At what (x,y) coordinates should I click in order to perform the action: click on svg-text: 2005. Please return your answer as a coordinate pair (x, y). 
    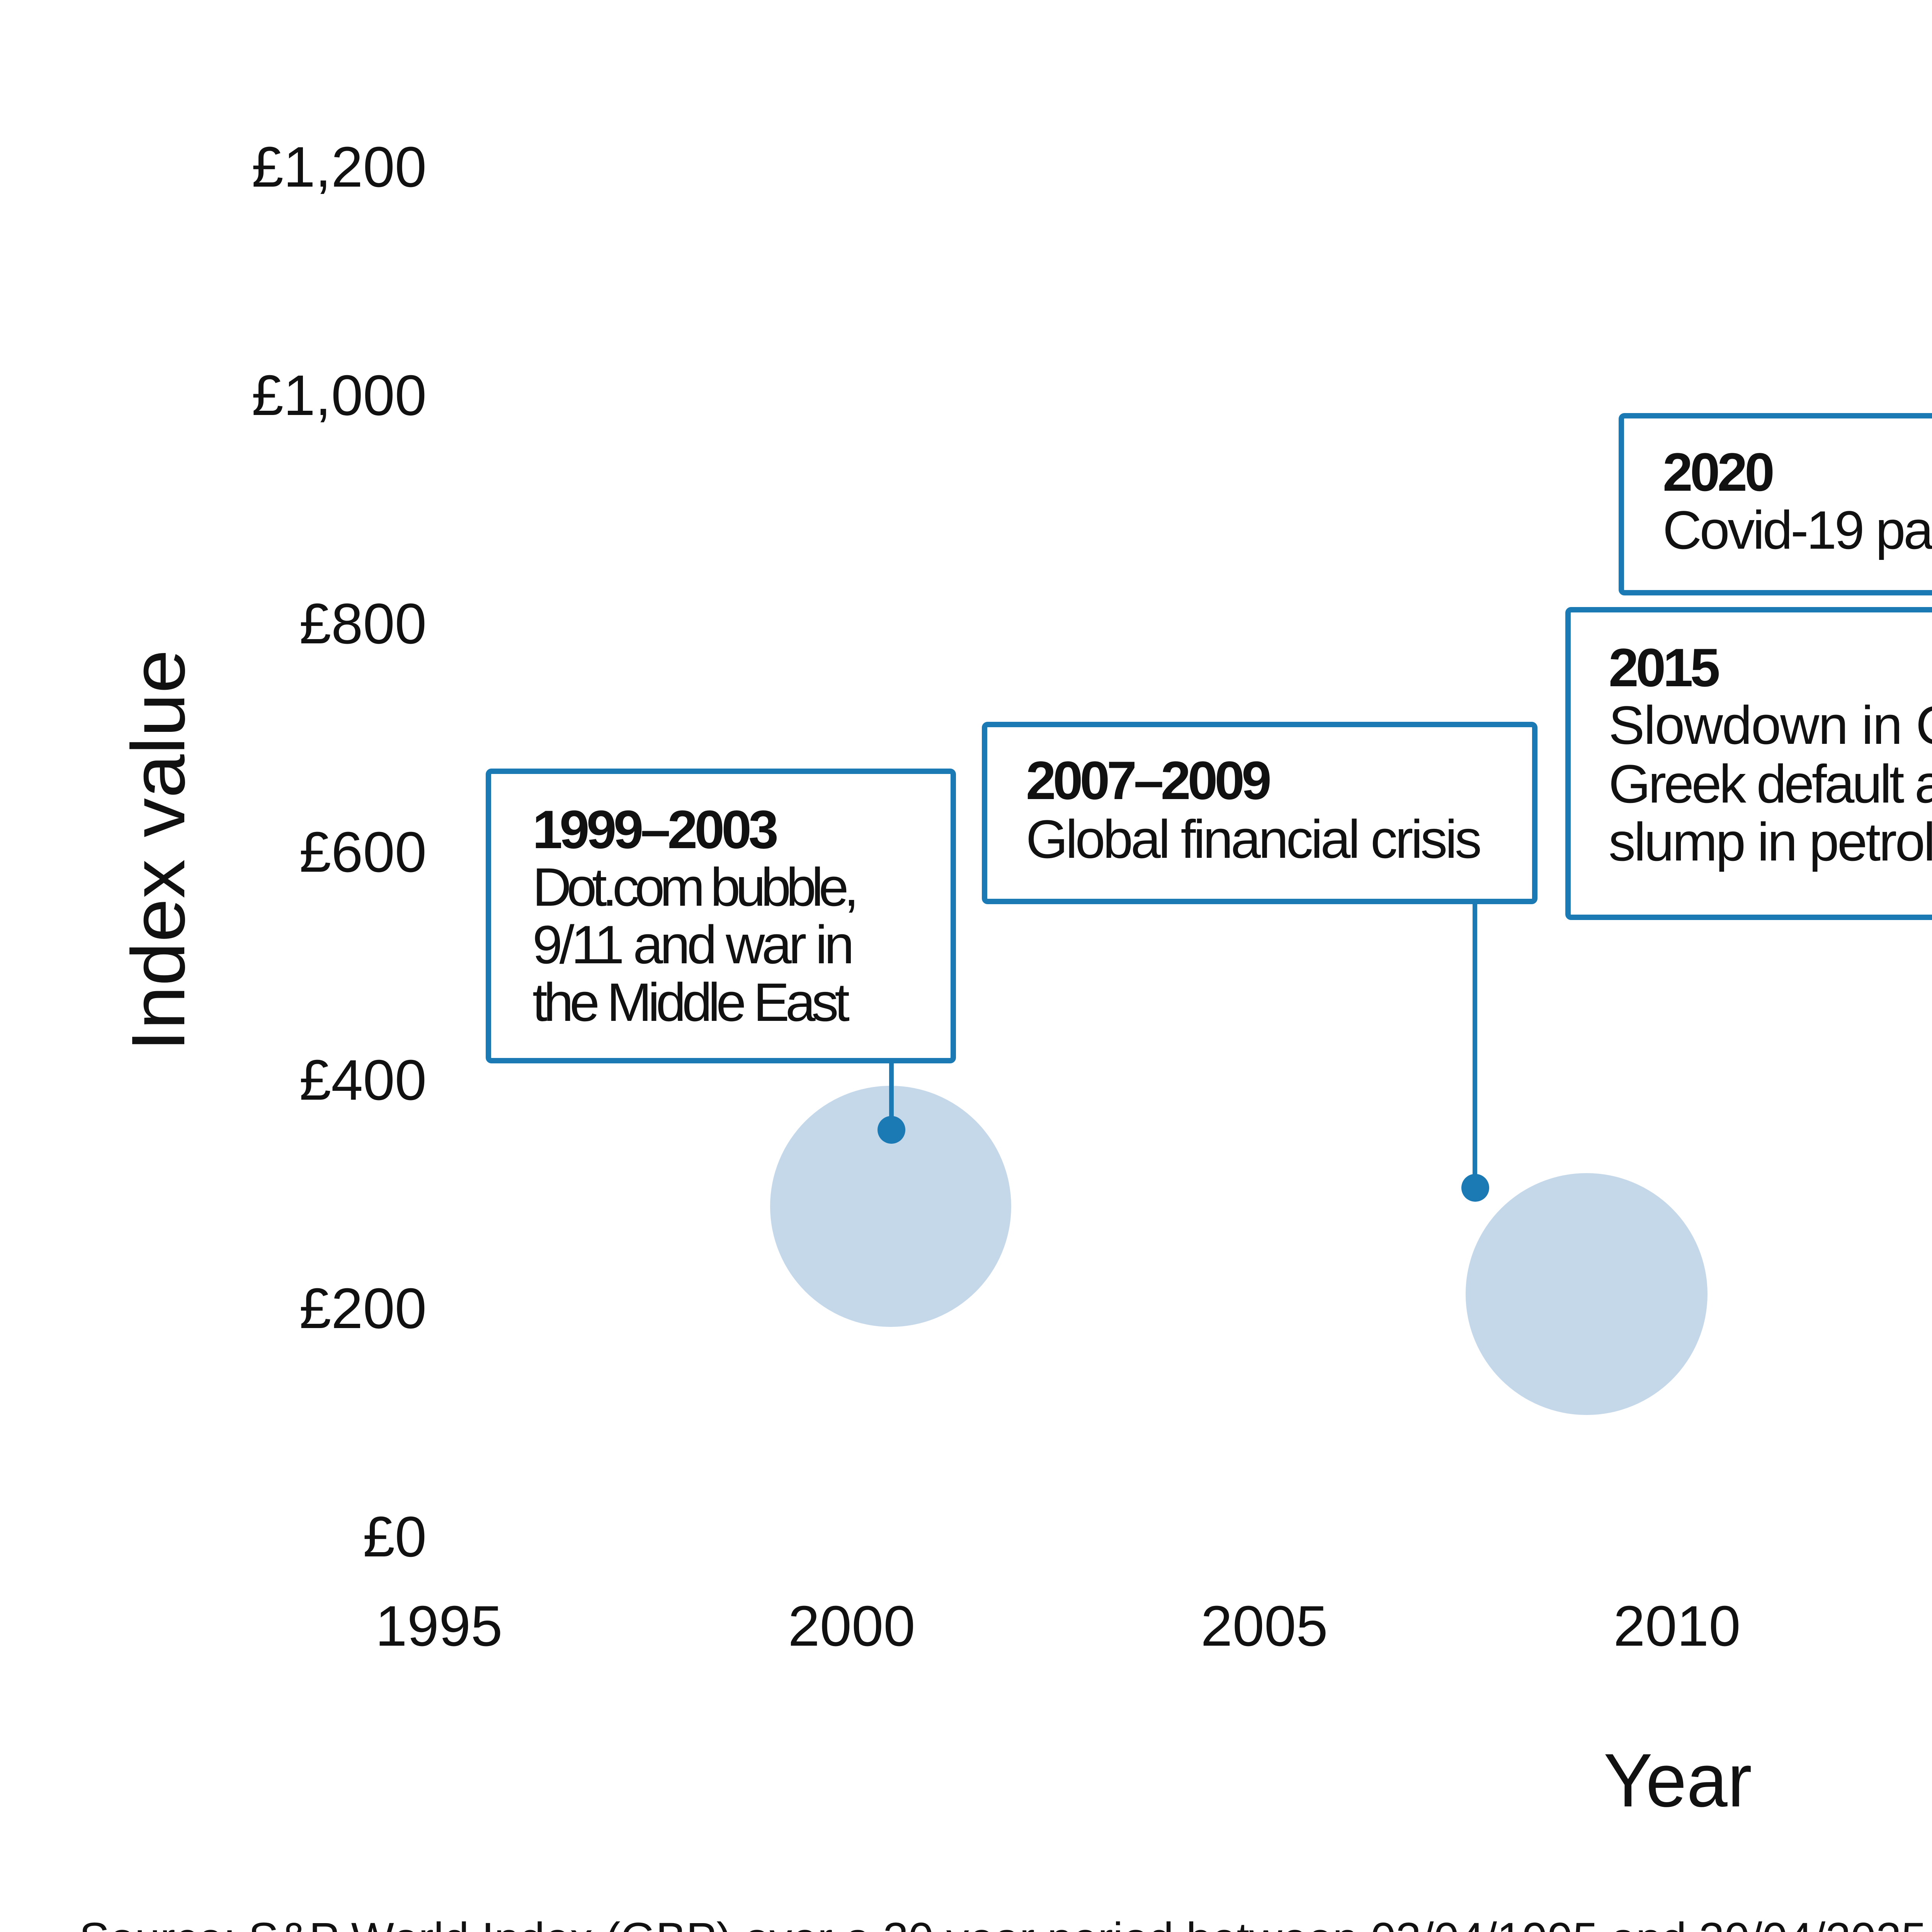
    Looking at the image, I should click on (1264, 1626).